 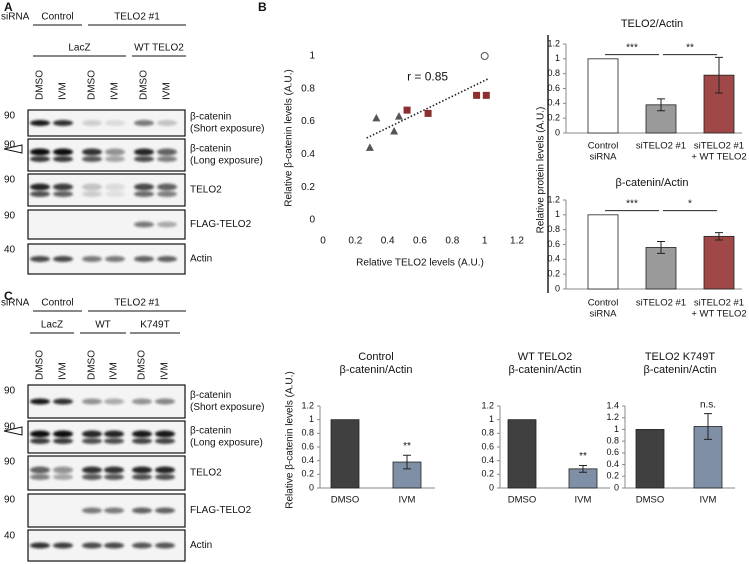 What do you see at coordinates (708, 404) in the screenshot?
I see `significance-label: n.s.` at bounding box center [708, 404].